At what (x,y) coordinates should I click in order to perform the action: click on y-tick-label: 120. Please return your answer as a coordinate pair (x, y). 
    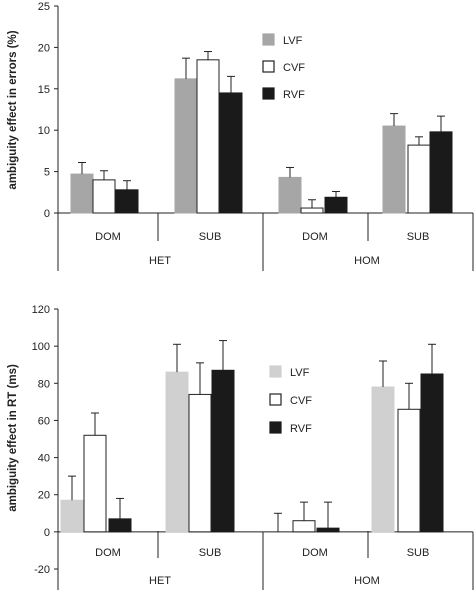
    Looking at the image, I should click on (41, 310).